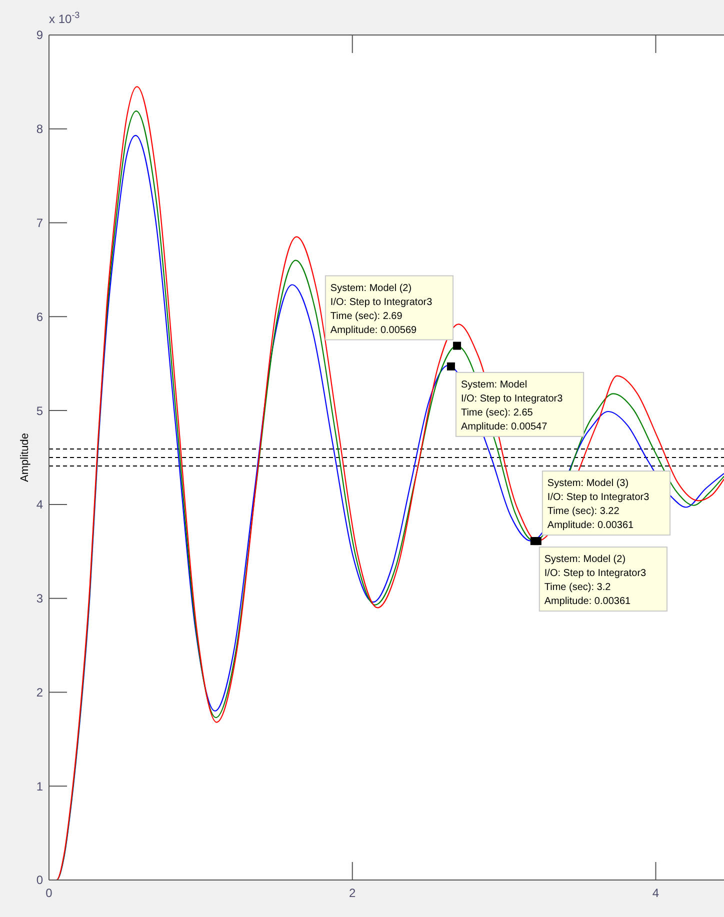  I want to click on y-tick-label: 4, so click(40, 505).